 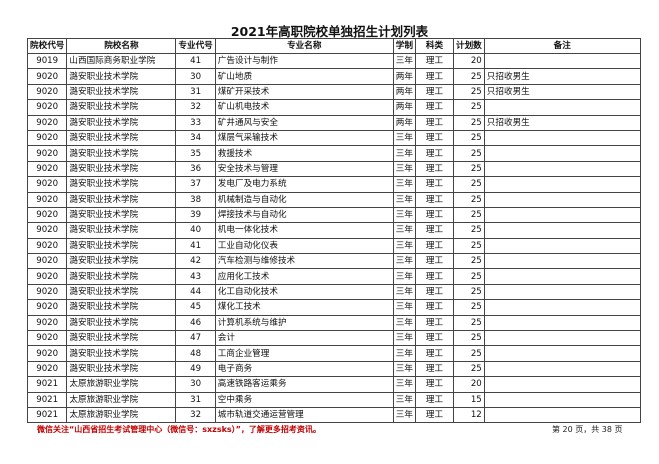 I want to click on cell-major-name: 煤化工技术, so click(x=304, y=307).